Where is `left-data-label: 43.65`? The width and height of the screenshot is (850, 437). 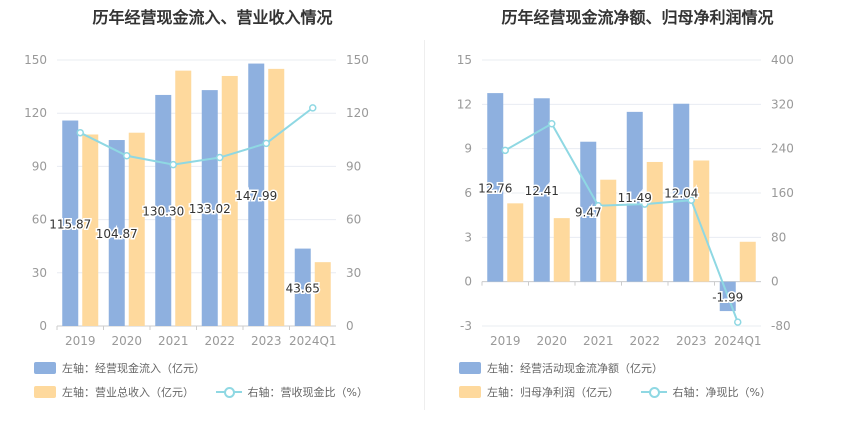
left-data-label: 43.65 is located at coordinates (303, 288).